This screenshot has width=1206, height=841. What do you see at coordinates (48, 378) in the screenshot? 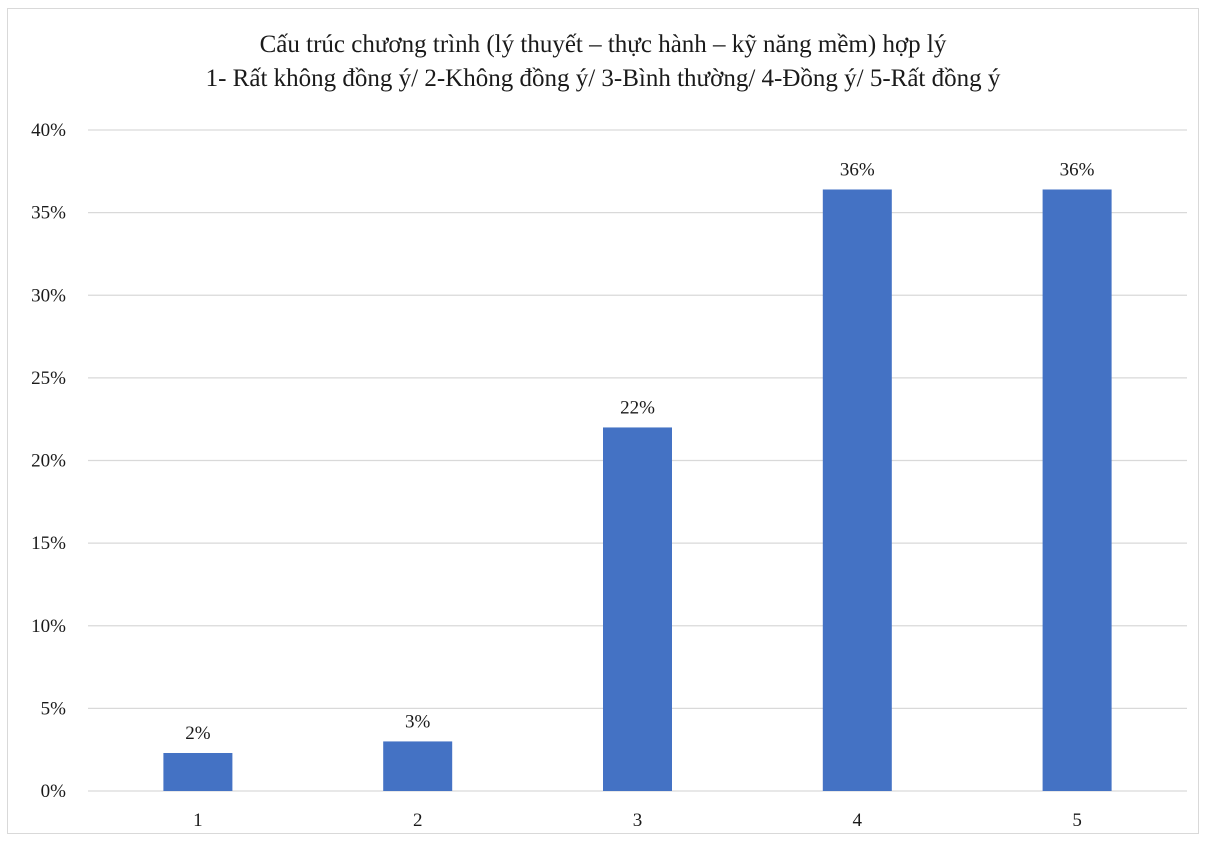
I see `y-tick-label: 25%` at bounding box center [48, 378].